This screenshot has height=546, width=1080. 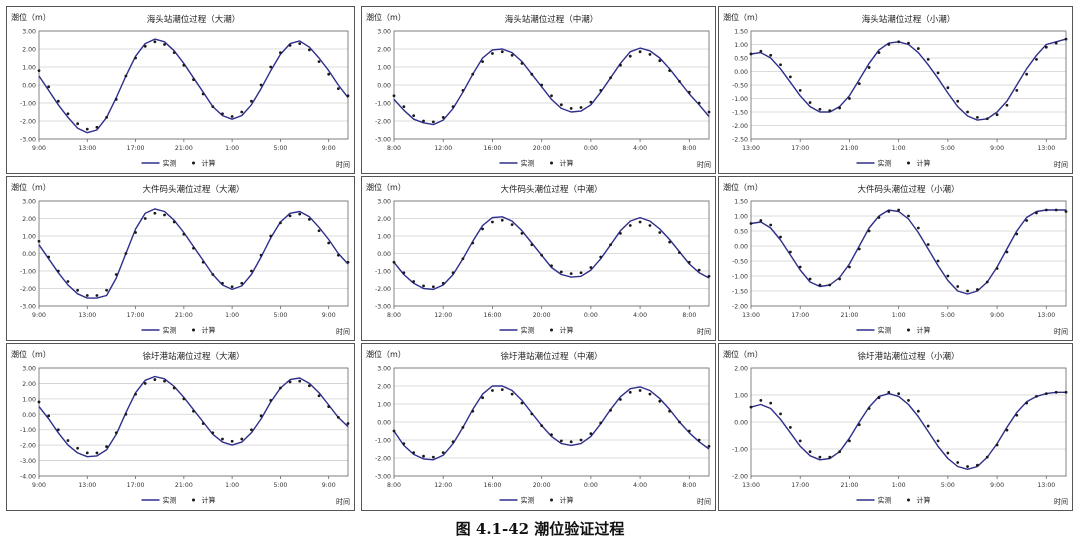 I want to click on legend-label-measured: 实测, so click(x=528, y=330).